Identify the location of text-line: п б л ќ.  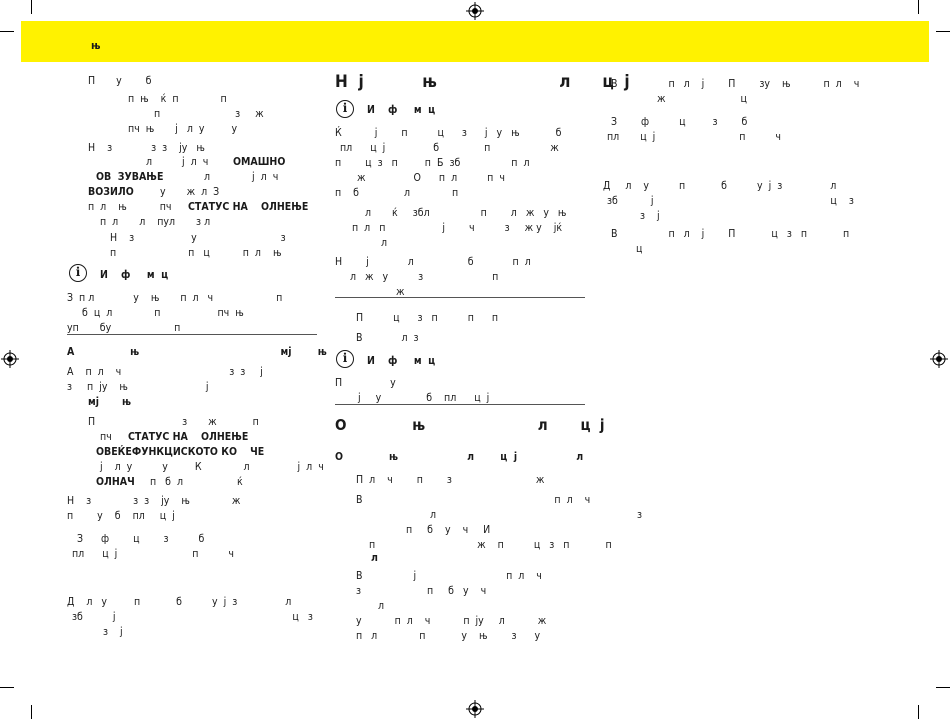
(196, 482).